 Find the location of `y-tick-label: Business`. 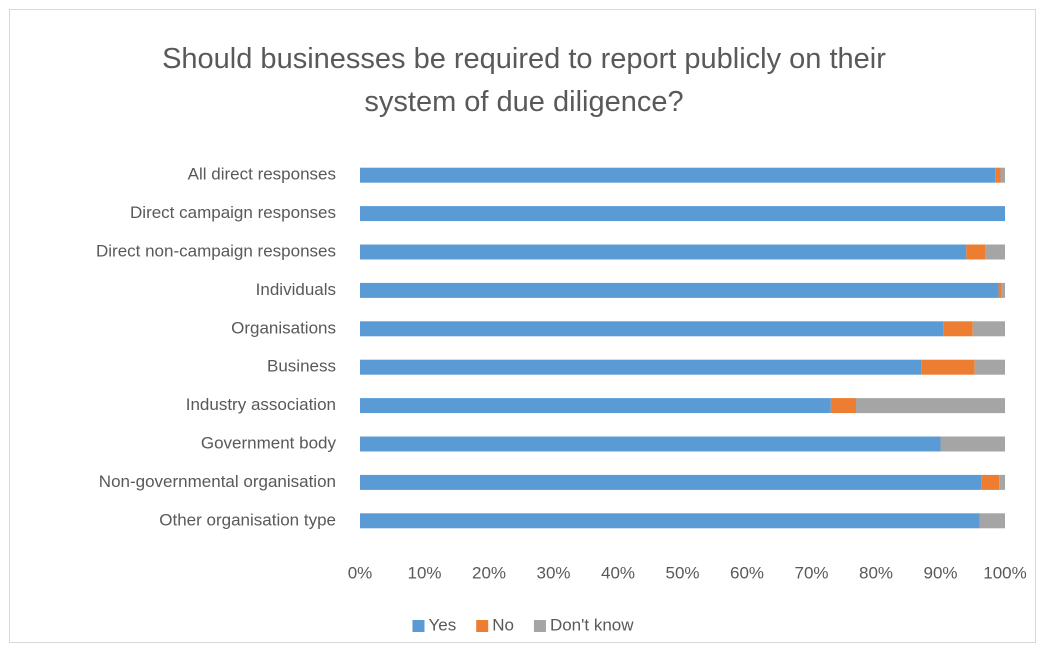

y-tick-label: Business is located at coordinates (301, 366).